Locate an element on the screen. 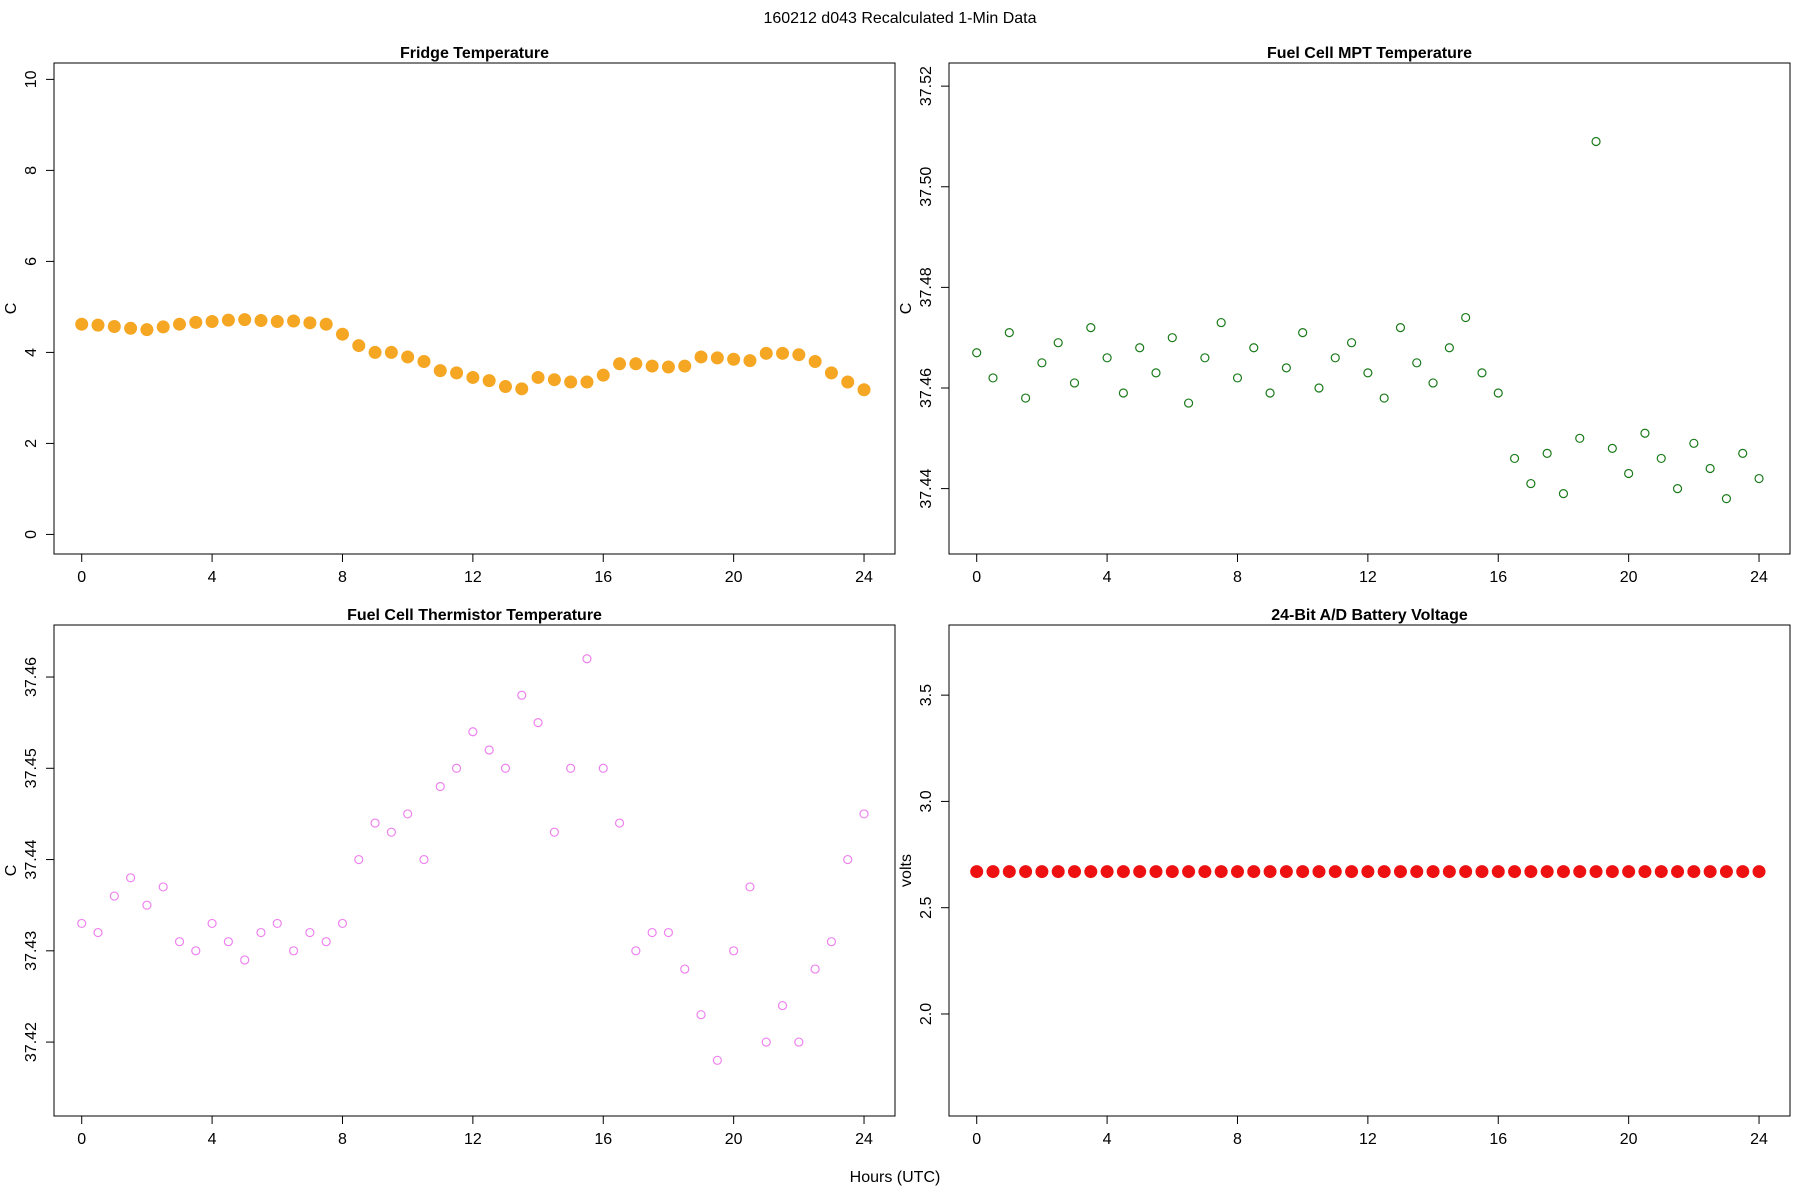 The width and height of the screenshot is (1800, 1200). y-tick-label: 37.50 is located at coordinates (926, 187).